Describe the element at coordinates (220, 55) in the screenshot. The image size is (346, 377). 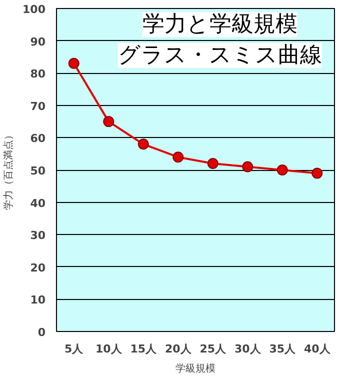
I see `text: グラス・スミス曲線` at that location.